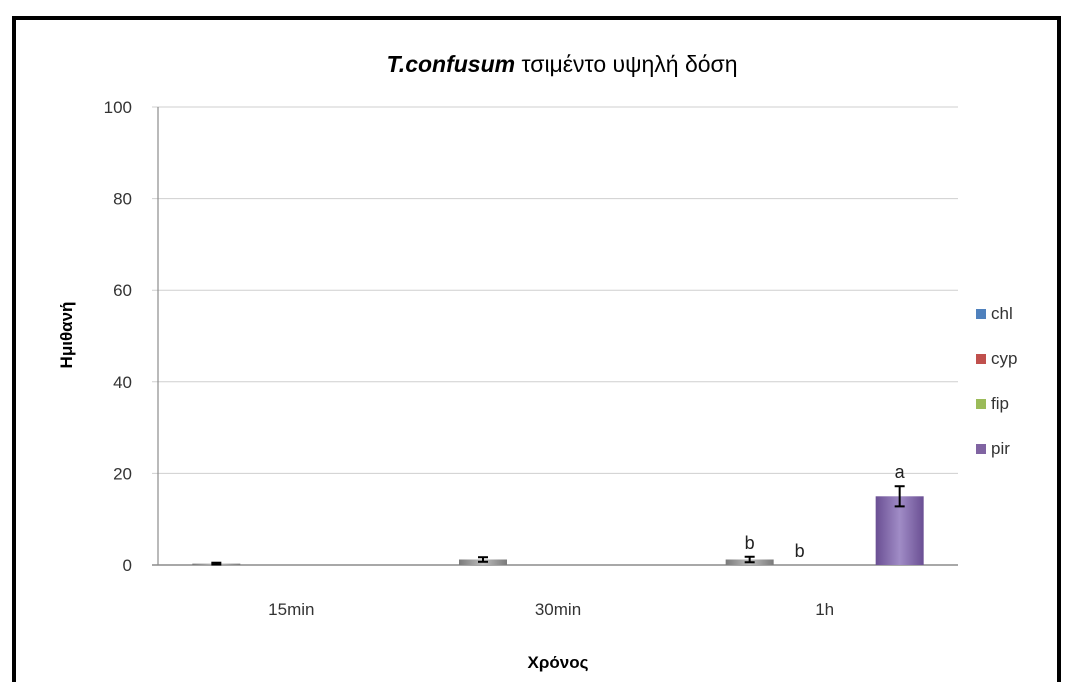  What do you see at coordinates (900, 472) in the screenshot?
I see `data-label: a` at bounding box center [900, 472].